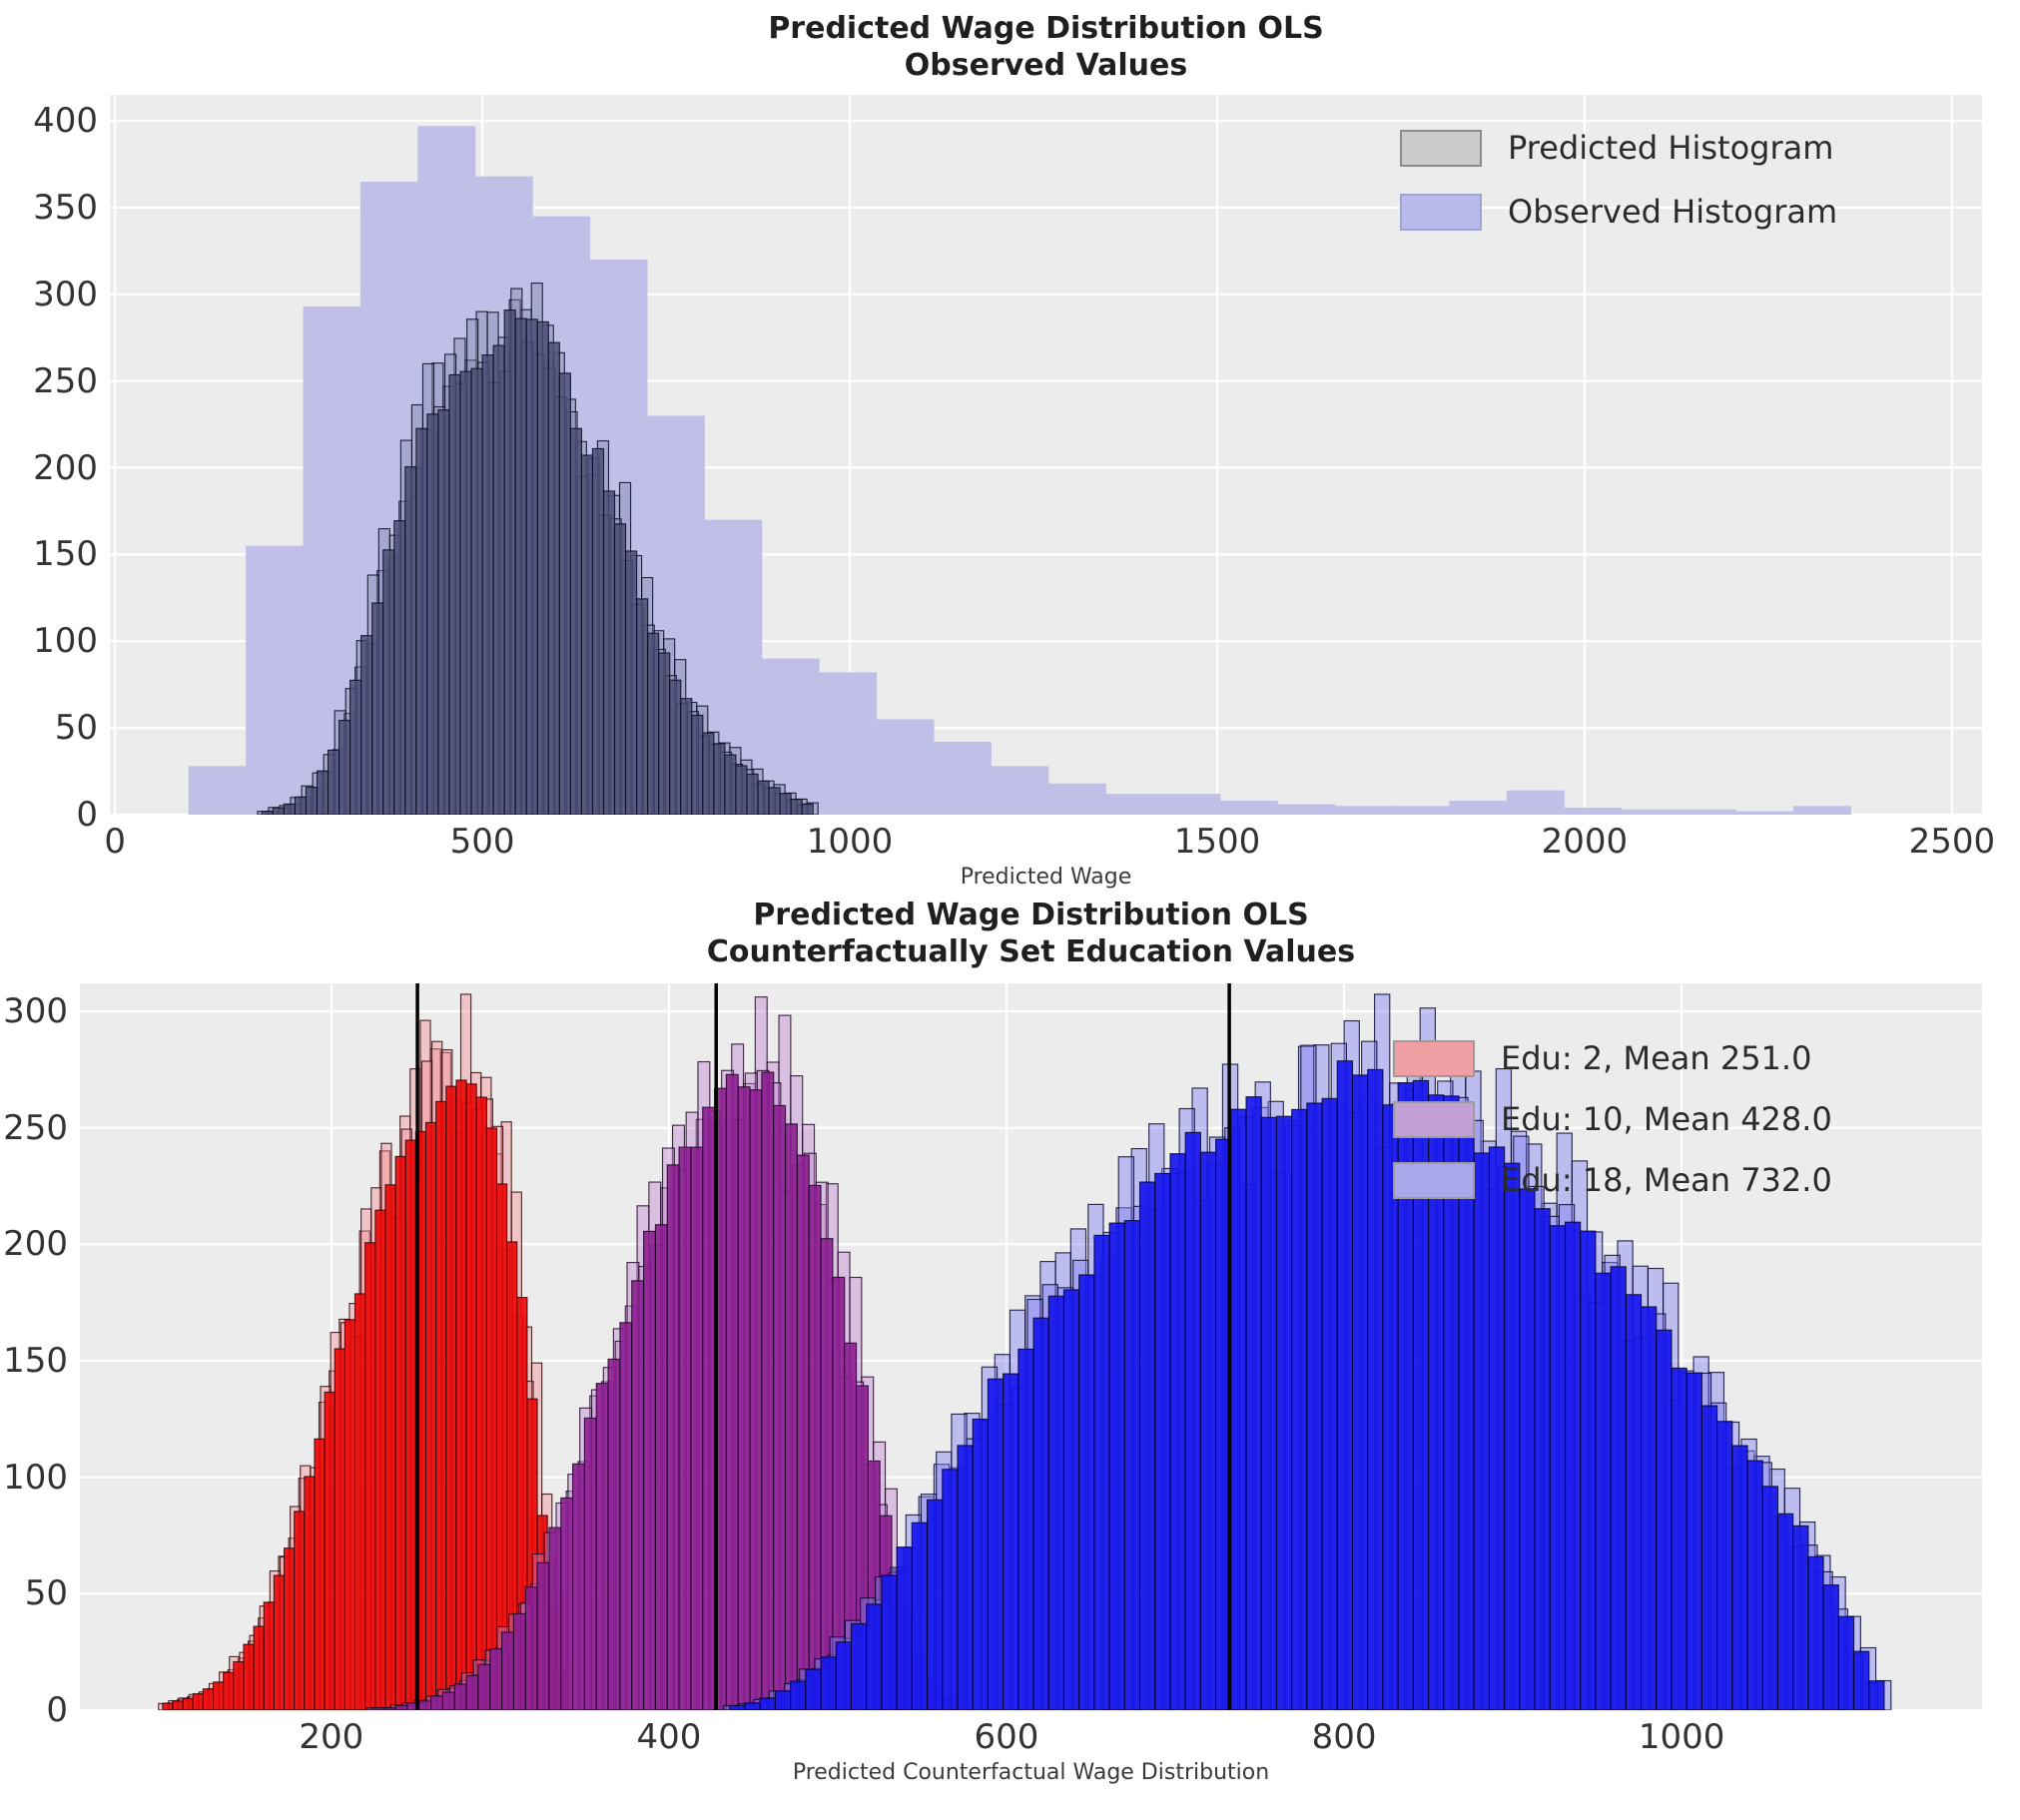 The height and width of the screenshot is (1820, 2020). I want to click on chart1-title-line1: Predicted Wage Distribution OLS, so click(1046, 28).